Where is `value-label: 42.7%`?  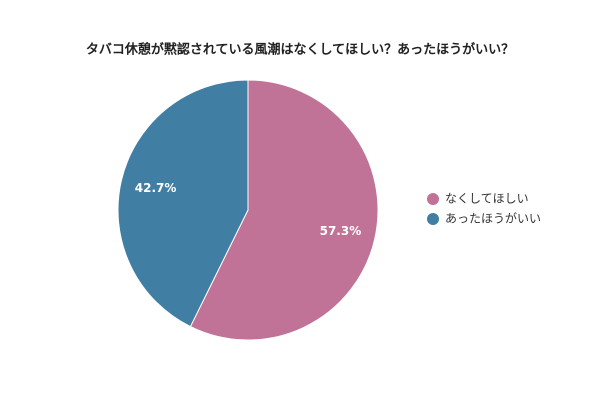
value-label: 42.7% is located at coordinates (156, 188).